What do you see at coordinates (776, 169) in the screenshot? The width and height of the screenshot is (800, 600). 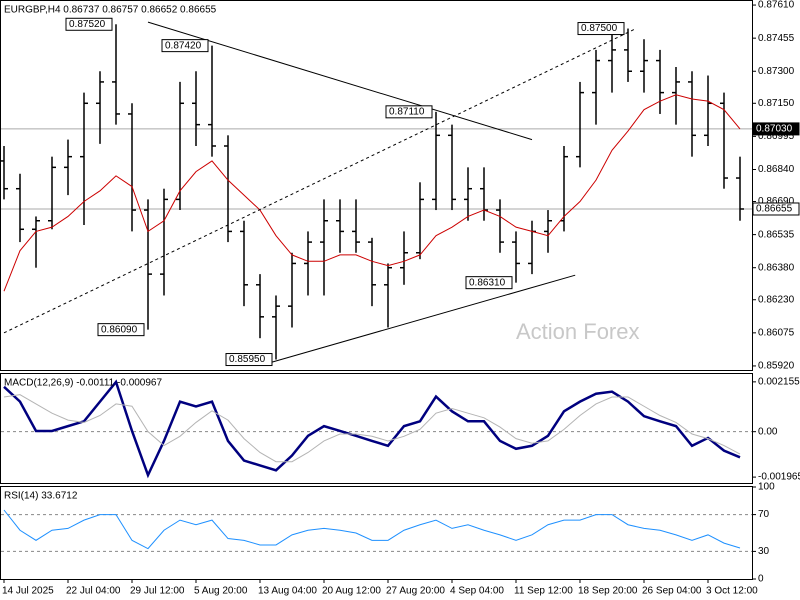 I see `y-tick-label: 0.86840` at bounding box center [776, 169].